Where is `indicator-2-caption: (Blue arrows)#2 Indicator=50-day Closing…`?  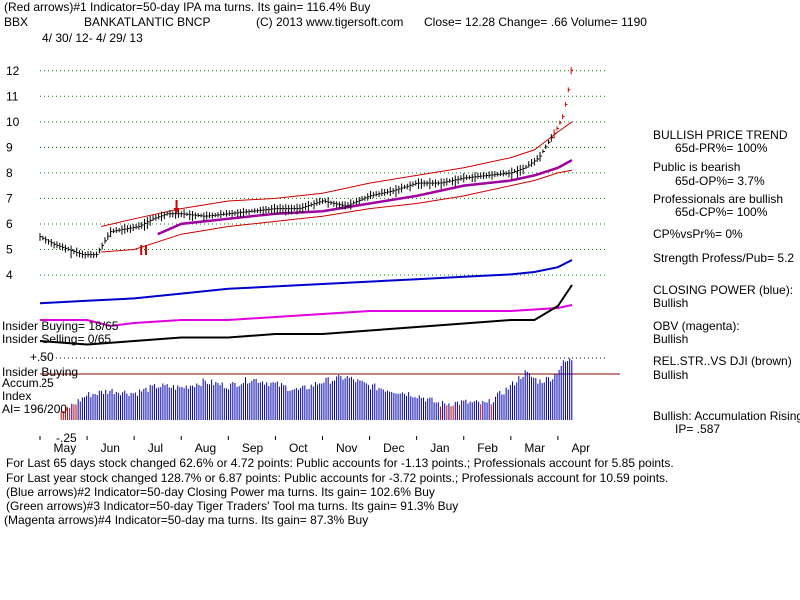
indicator-2-caption: (Blue arrows)#2 Indicator=50-day Closing… is located at coordinates (220, 492).